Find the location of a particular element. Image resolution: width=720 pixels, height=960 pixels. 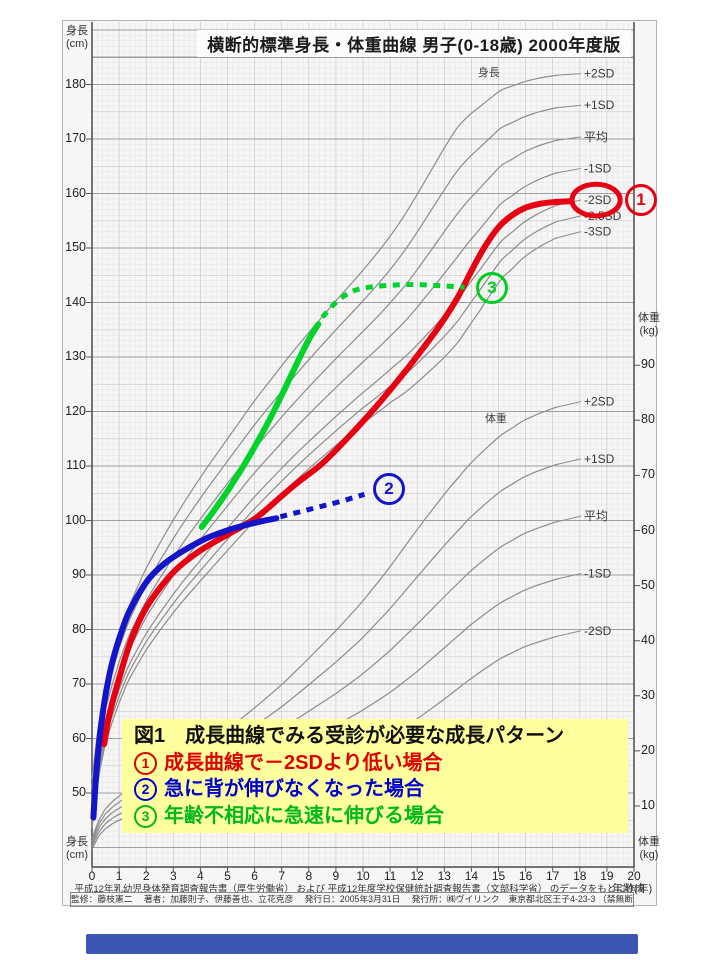

weight-tick-70: 70 is located at coordinates (648, 474).